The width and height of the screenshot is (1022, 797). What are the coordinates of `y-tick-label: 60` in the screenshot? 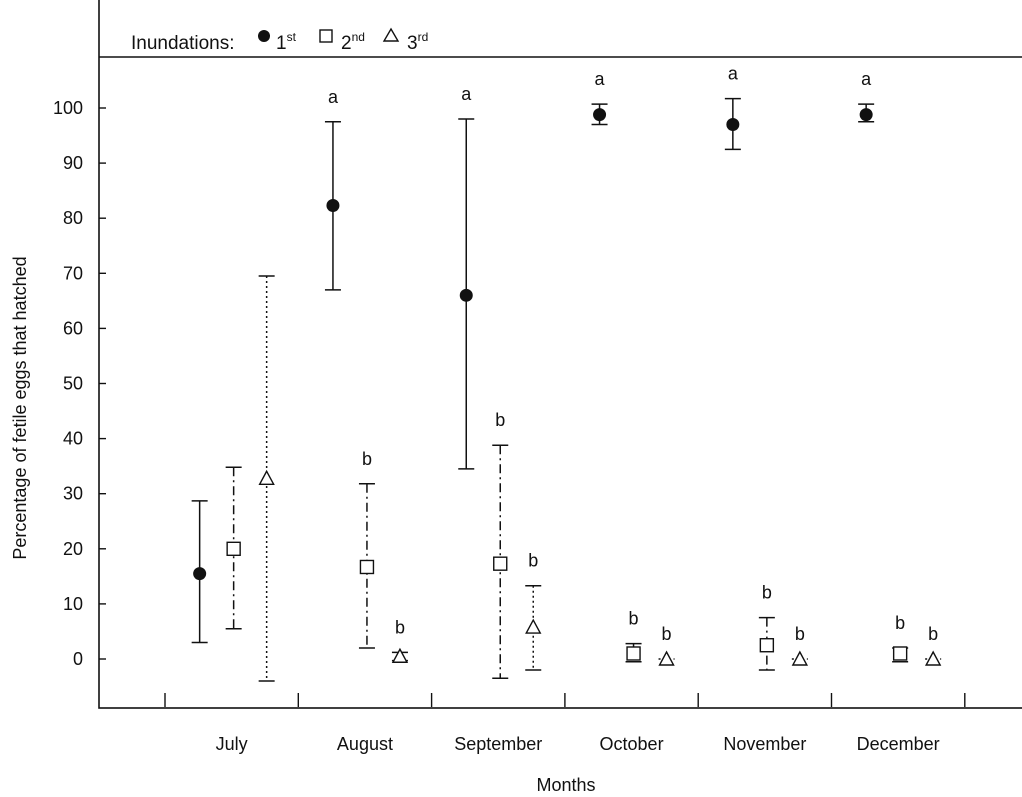 It's located at (73, 328).